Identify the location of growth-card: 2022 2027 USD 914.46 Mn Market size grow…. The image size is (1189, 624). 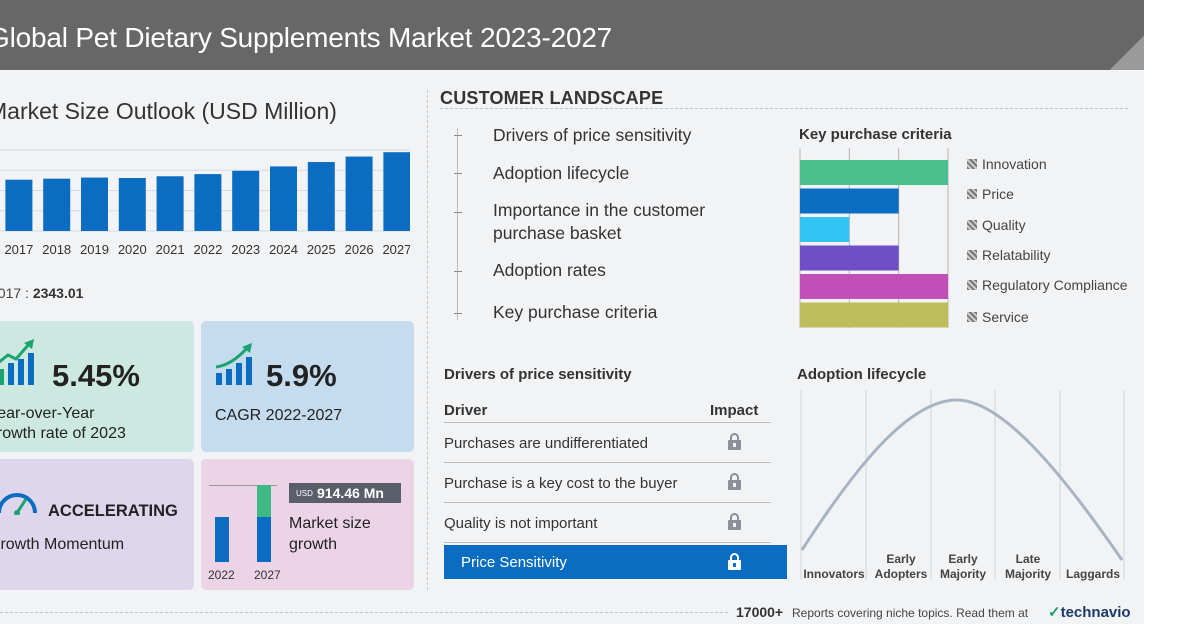
(307, 524).